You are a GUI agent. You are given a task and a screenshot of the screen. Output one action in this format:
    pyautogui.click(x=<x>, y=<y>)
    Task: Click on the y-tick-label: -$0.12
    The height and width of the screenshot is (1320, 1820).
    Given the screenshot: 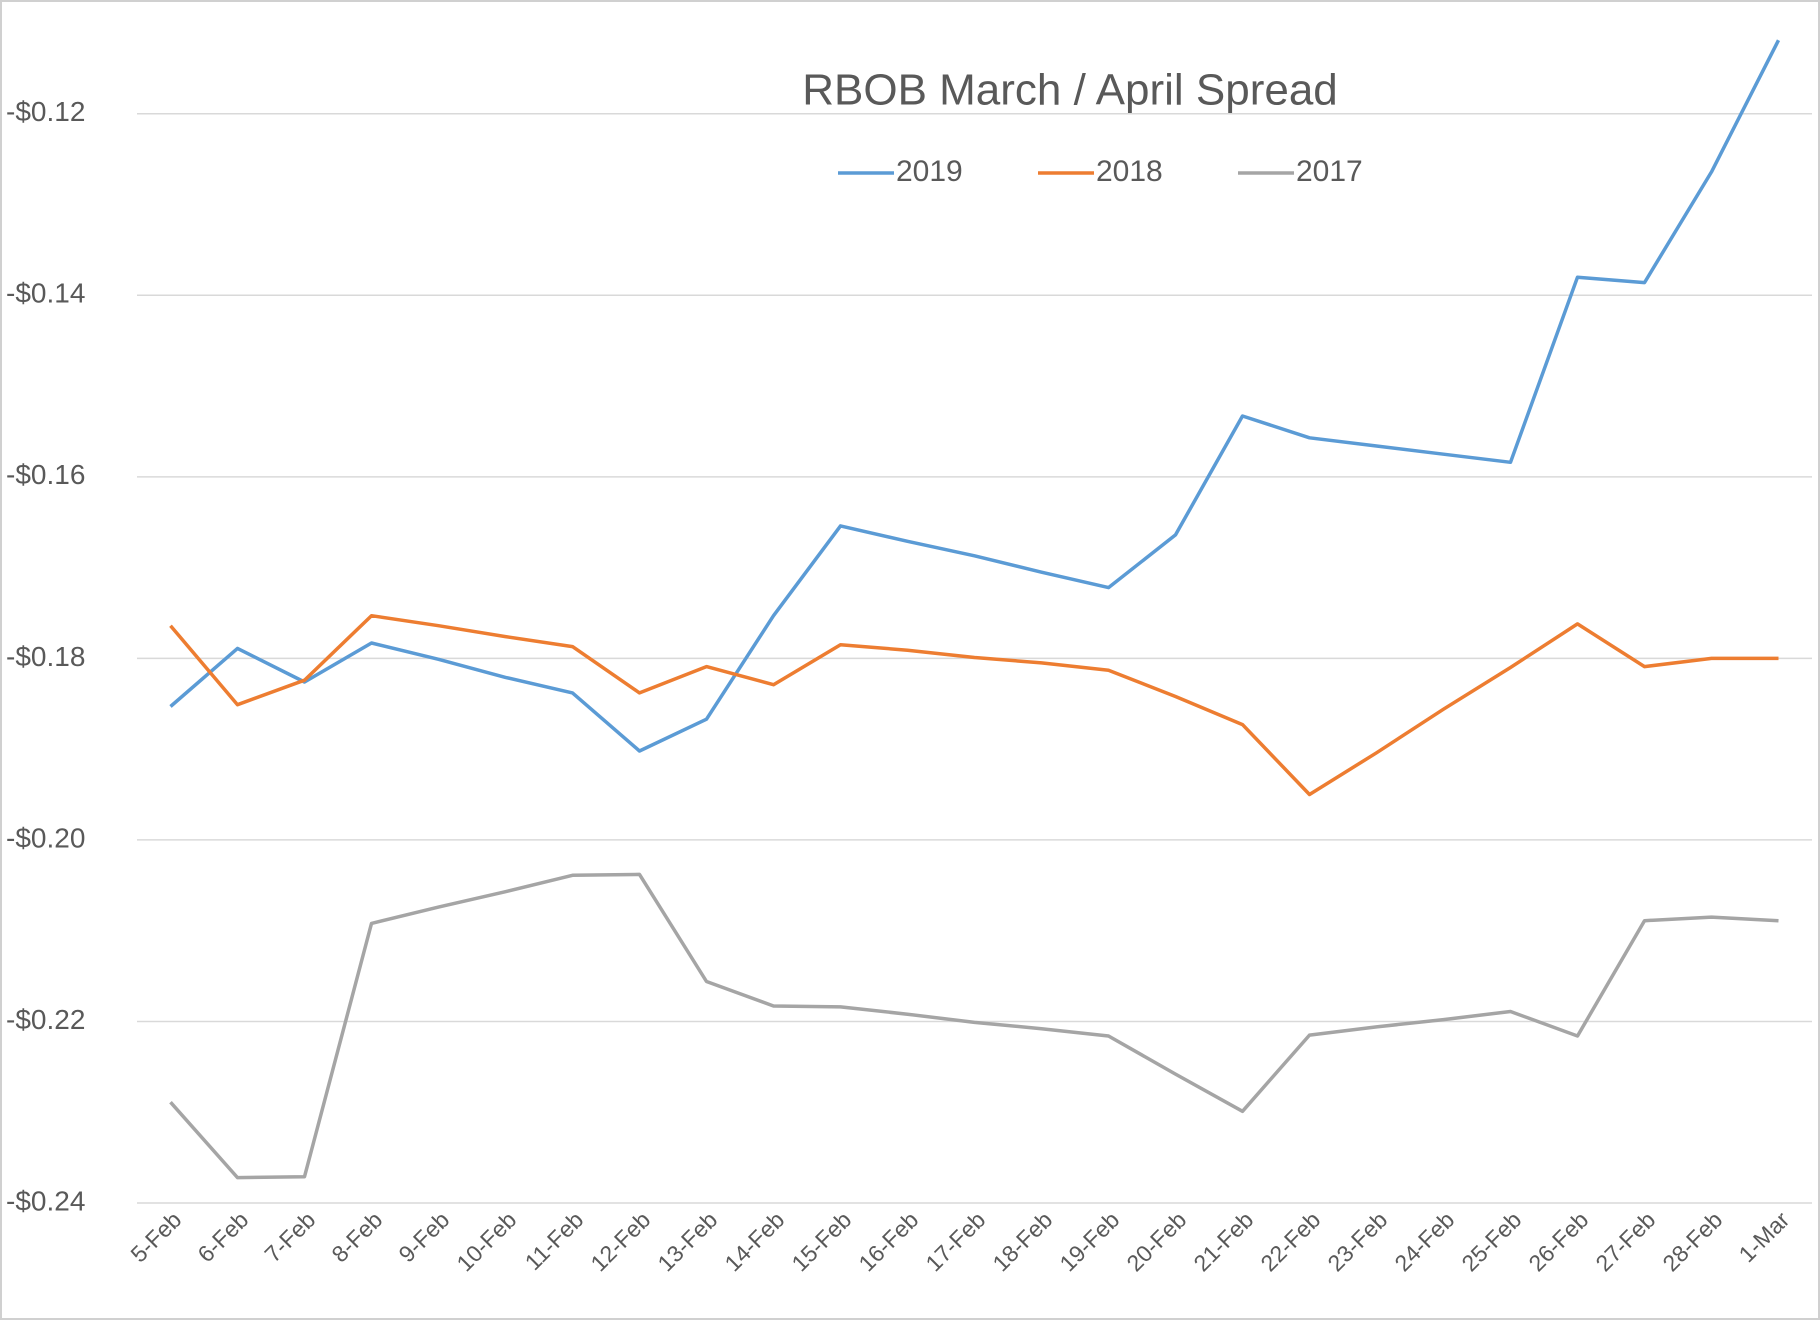 What is the action you would take?
    pyautogui.click(x=45, y=111)
    